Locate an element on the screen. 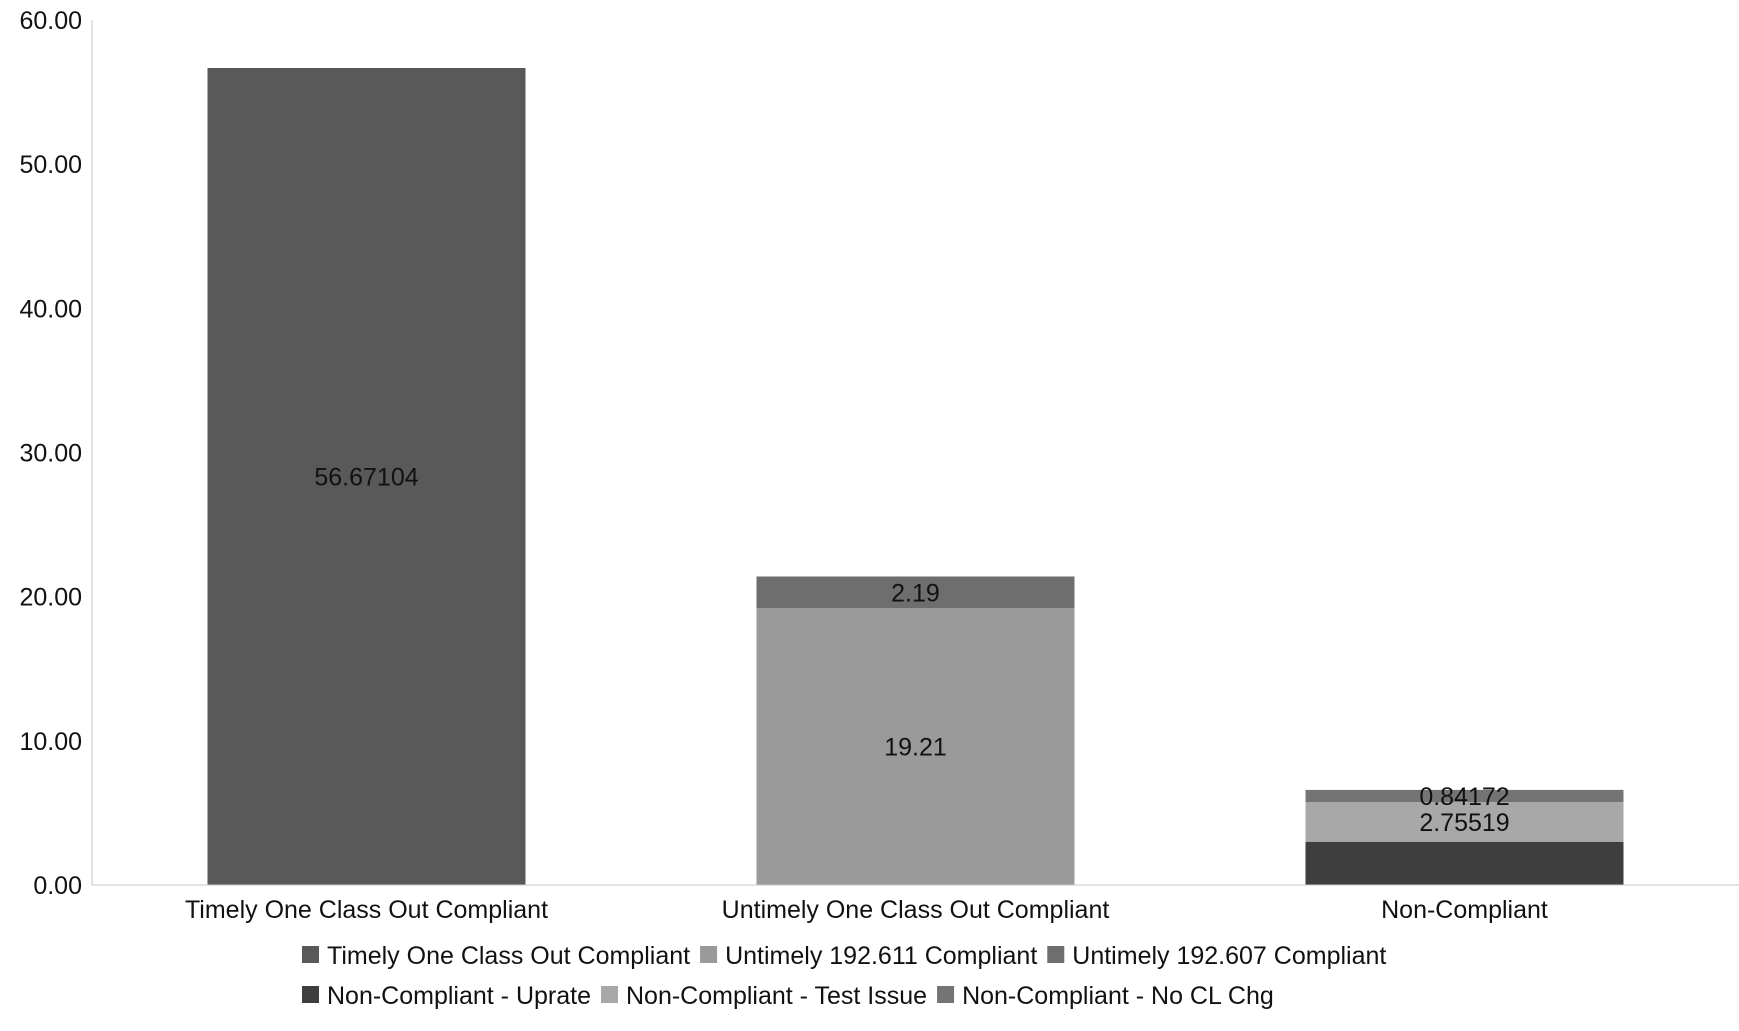 Image resolution: width=1739 pixels, height=1031 pixels. data-label: 2.75519 is located at coordinates (1464, 823).